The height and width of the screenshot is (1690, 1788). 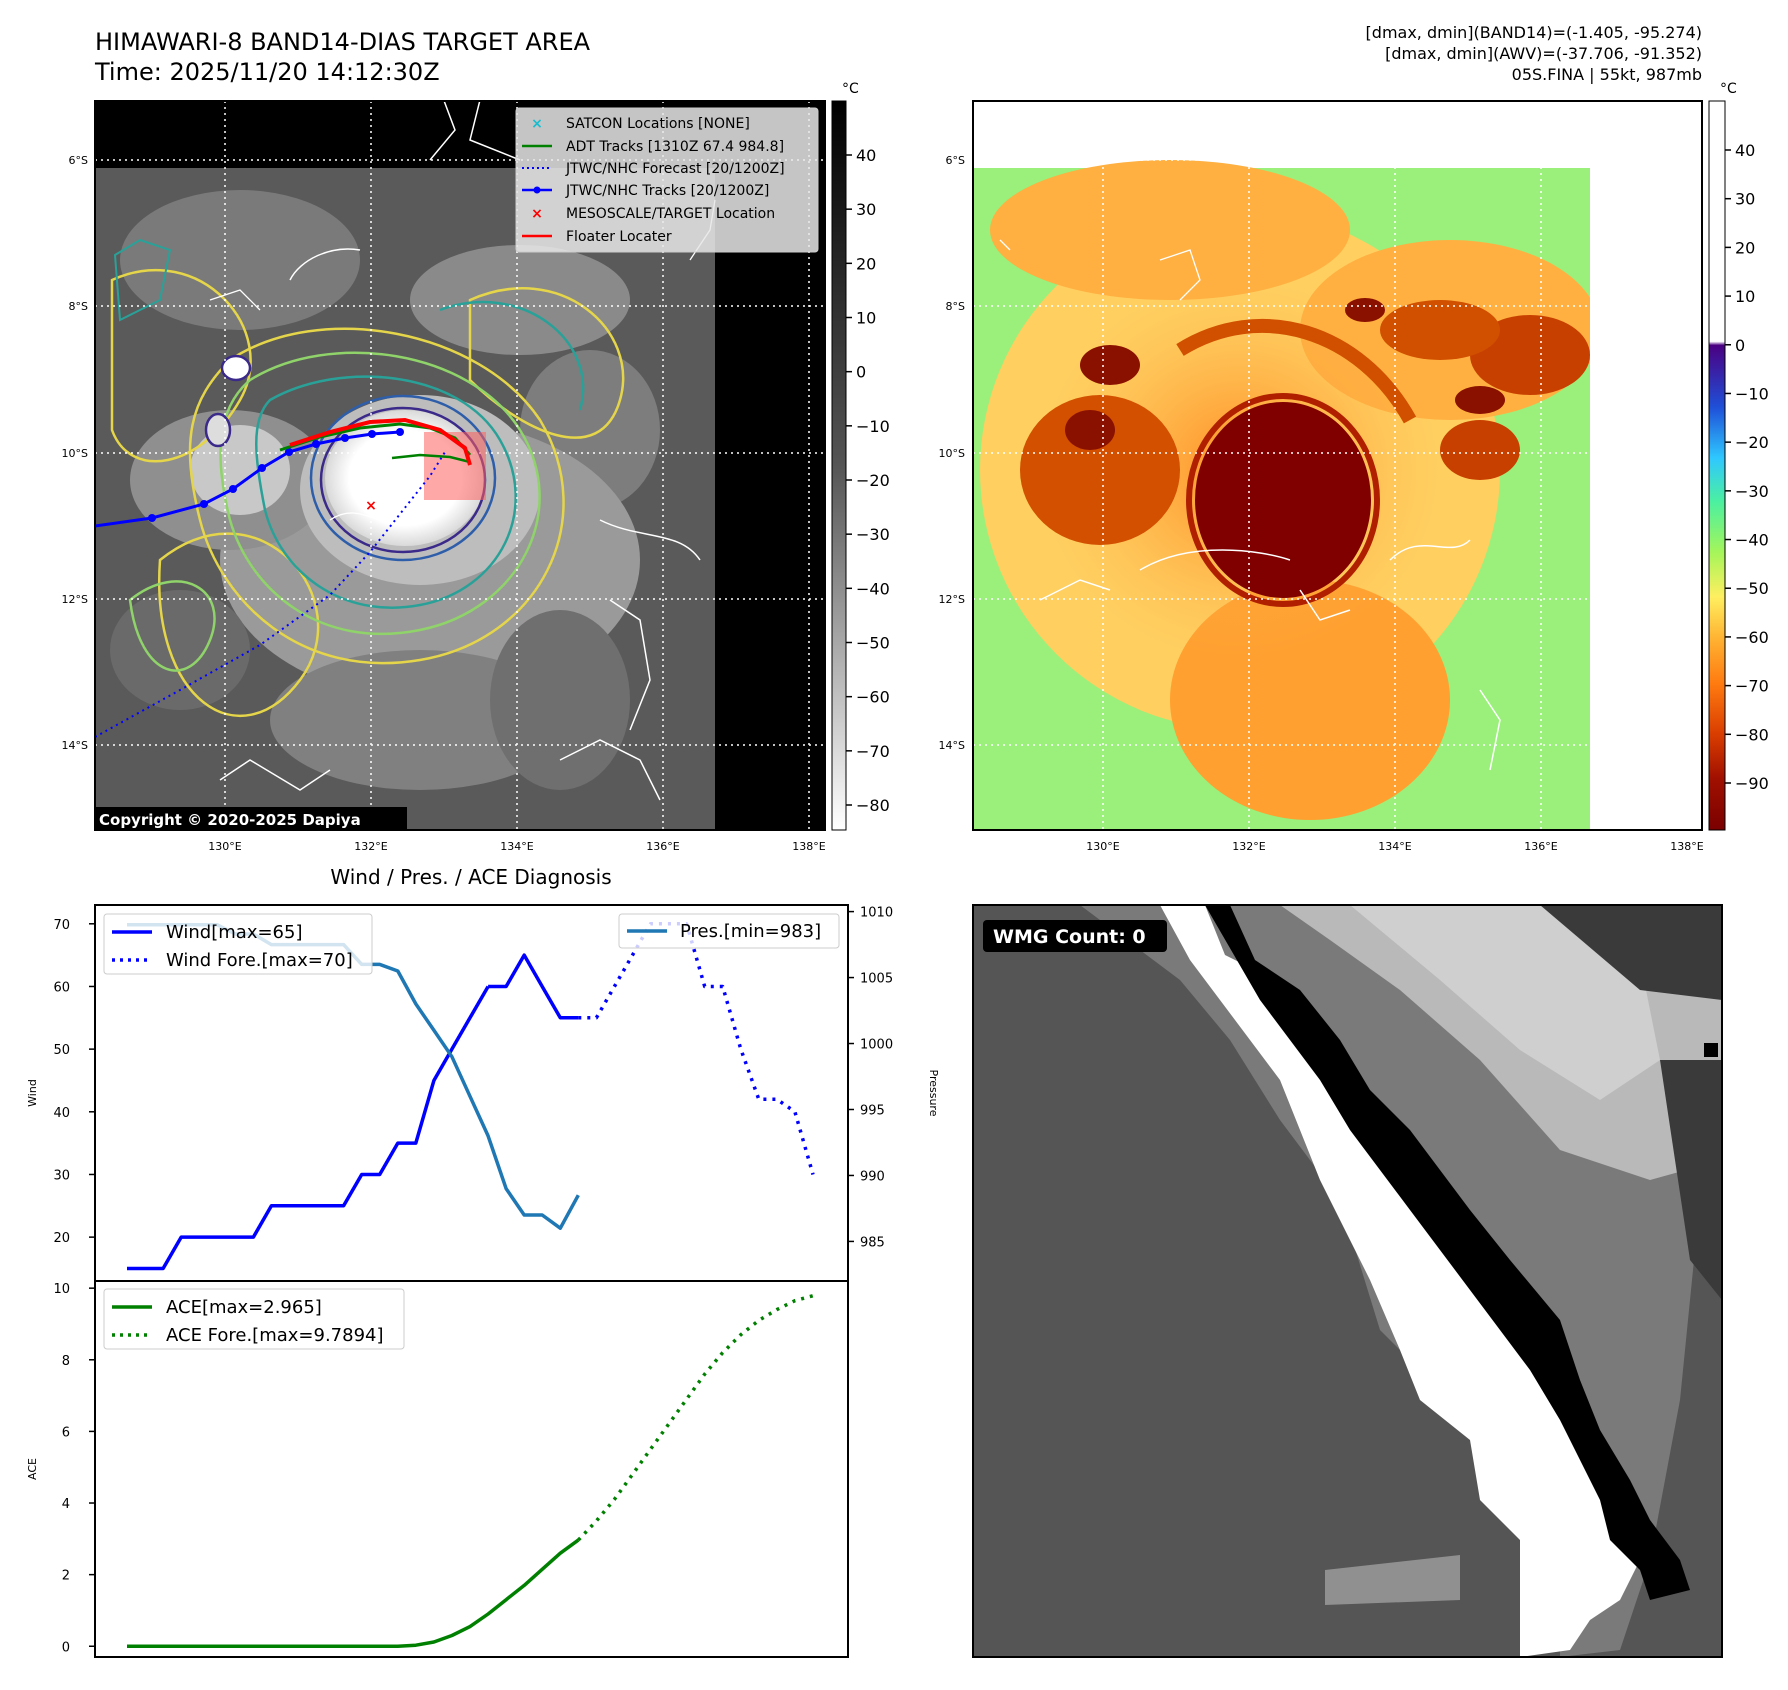 I want to click on wv-colorbar: °C 40 30 20 10 0 −10 −20 −30 −40 −50 −60 −70 −80 −90, so click(x=1738, y=456).